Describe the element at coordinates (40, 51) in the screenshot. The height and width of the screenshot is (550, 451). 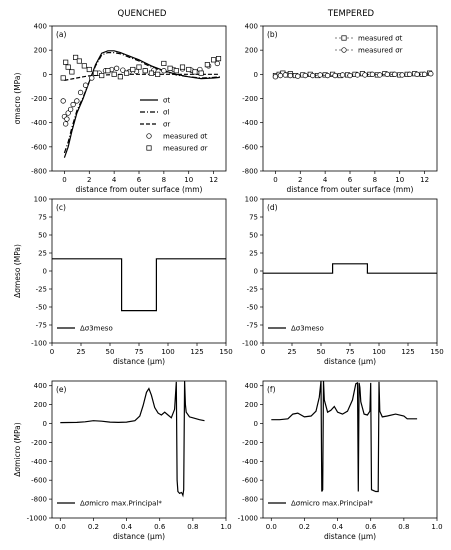
I see `y-tick-label: 200` at that location.